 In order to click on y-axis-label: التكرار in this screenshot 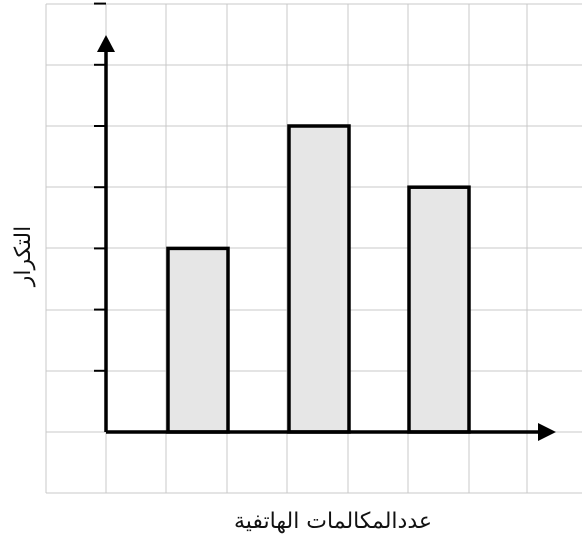, I will do `click(23, 256)`.